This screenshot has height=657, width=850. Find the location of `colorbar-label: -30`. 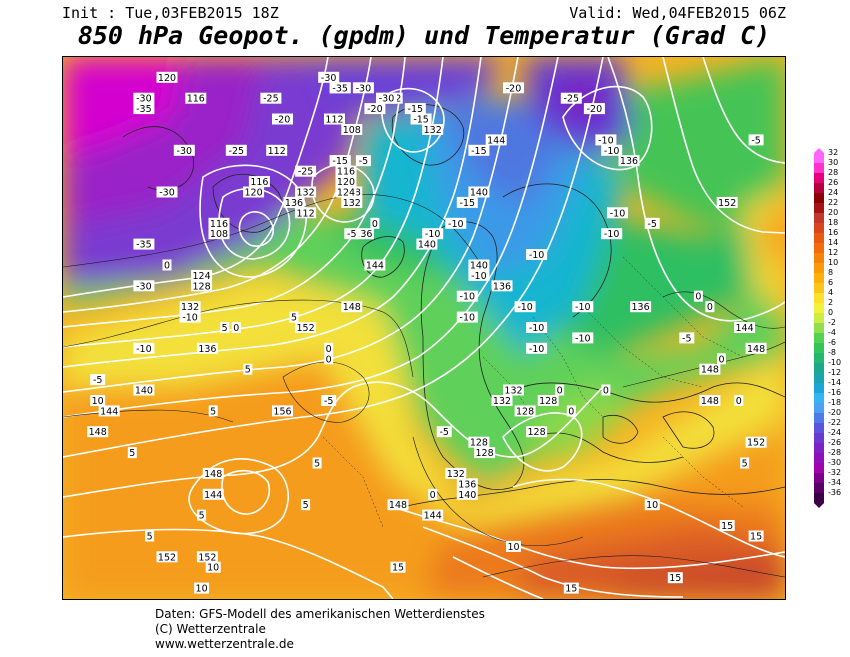

colorbar-label: -30 is located at coordinates (835, 462).